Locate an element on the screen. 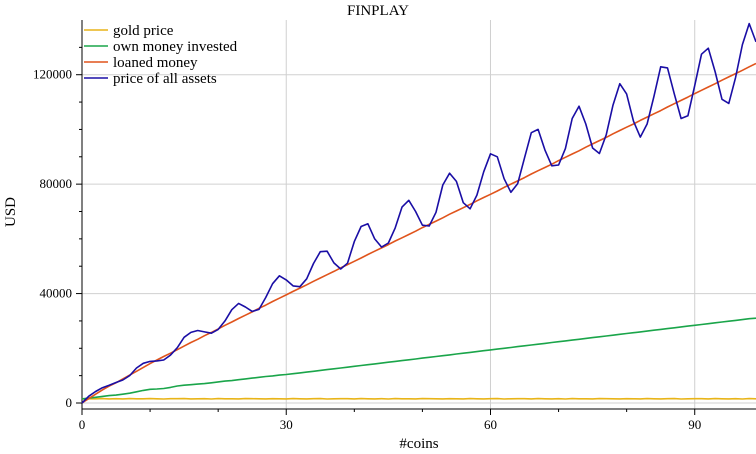 The image size is (756, 454). x-axis-title: #coins is located at coordinates (418, 444).